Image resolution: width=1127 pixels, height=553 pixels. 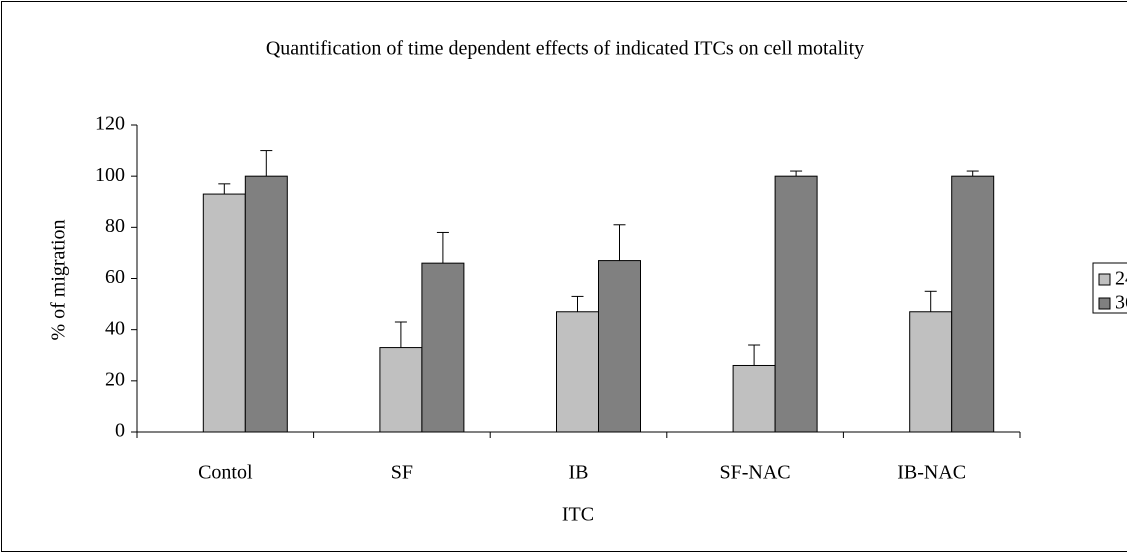 I want to click on y-tick-label: 100, so click(x=110, y=175).